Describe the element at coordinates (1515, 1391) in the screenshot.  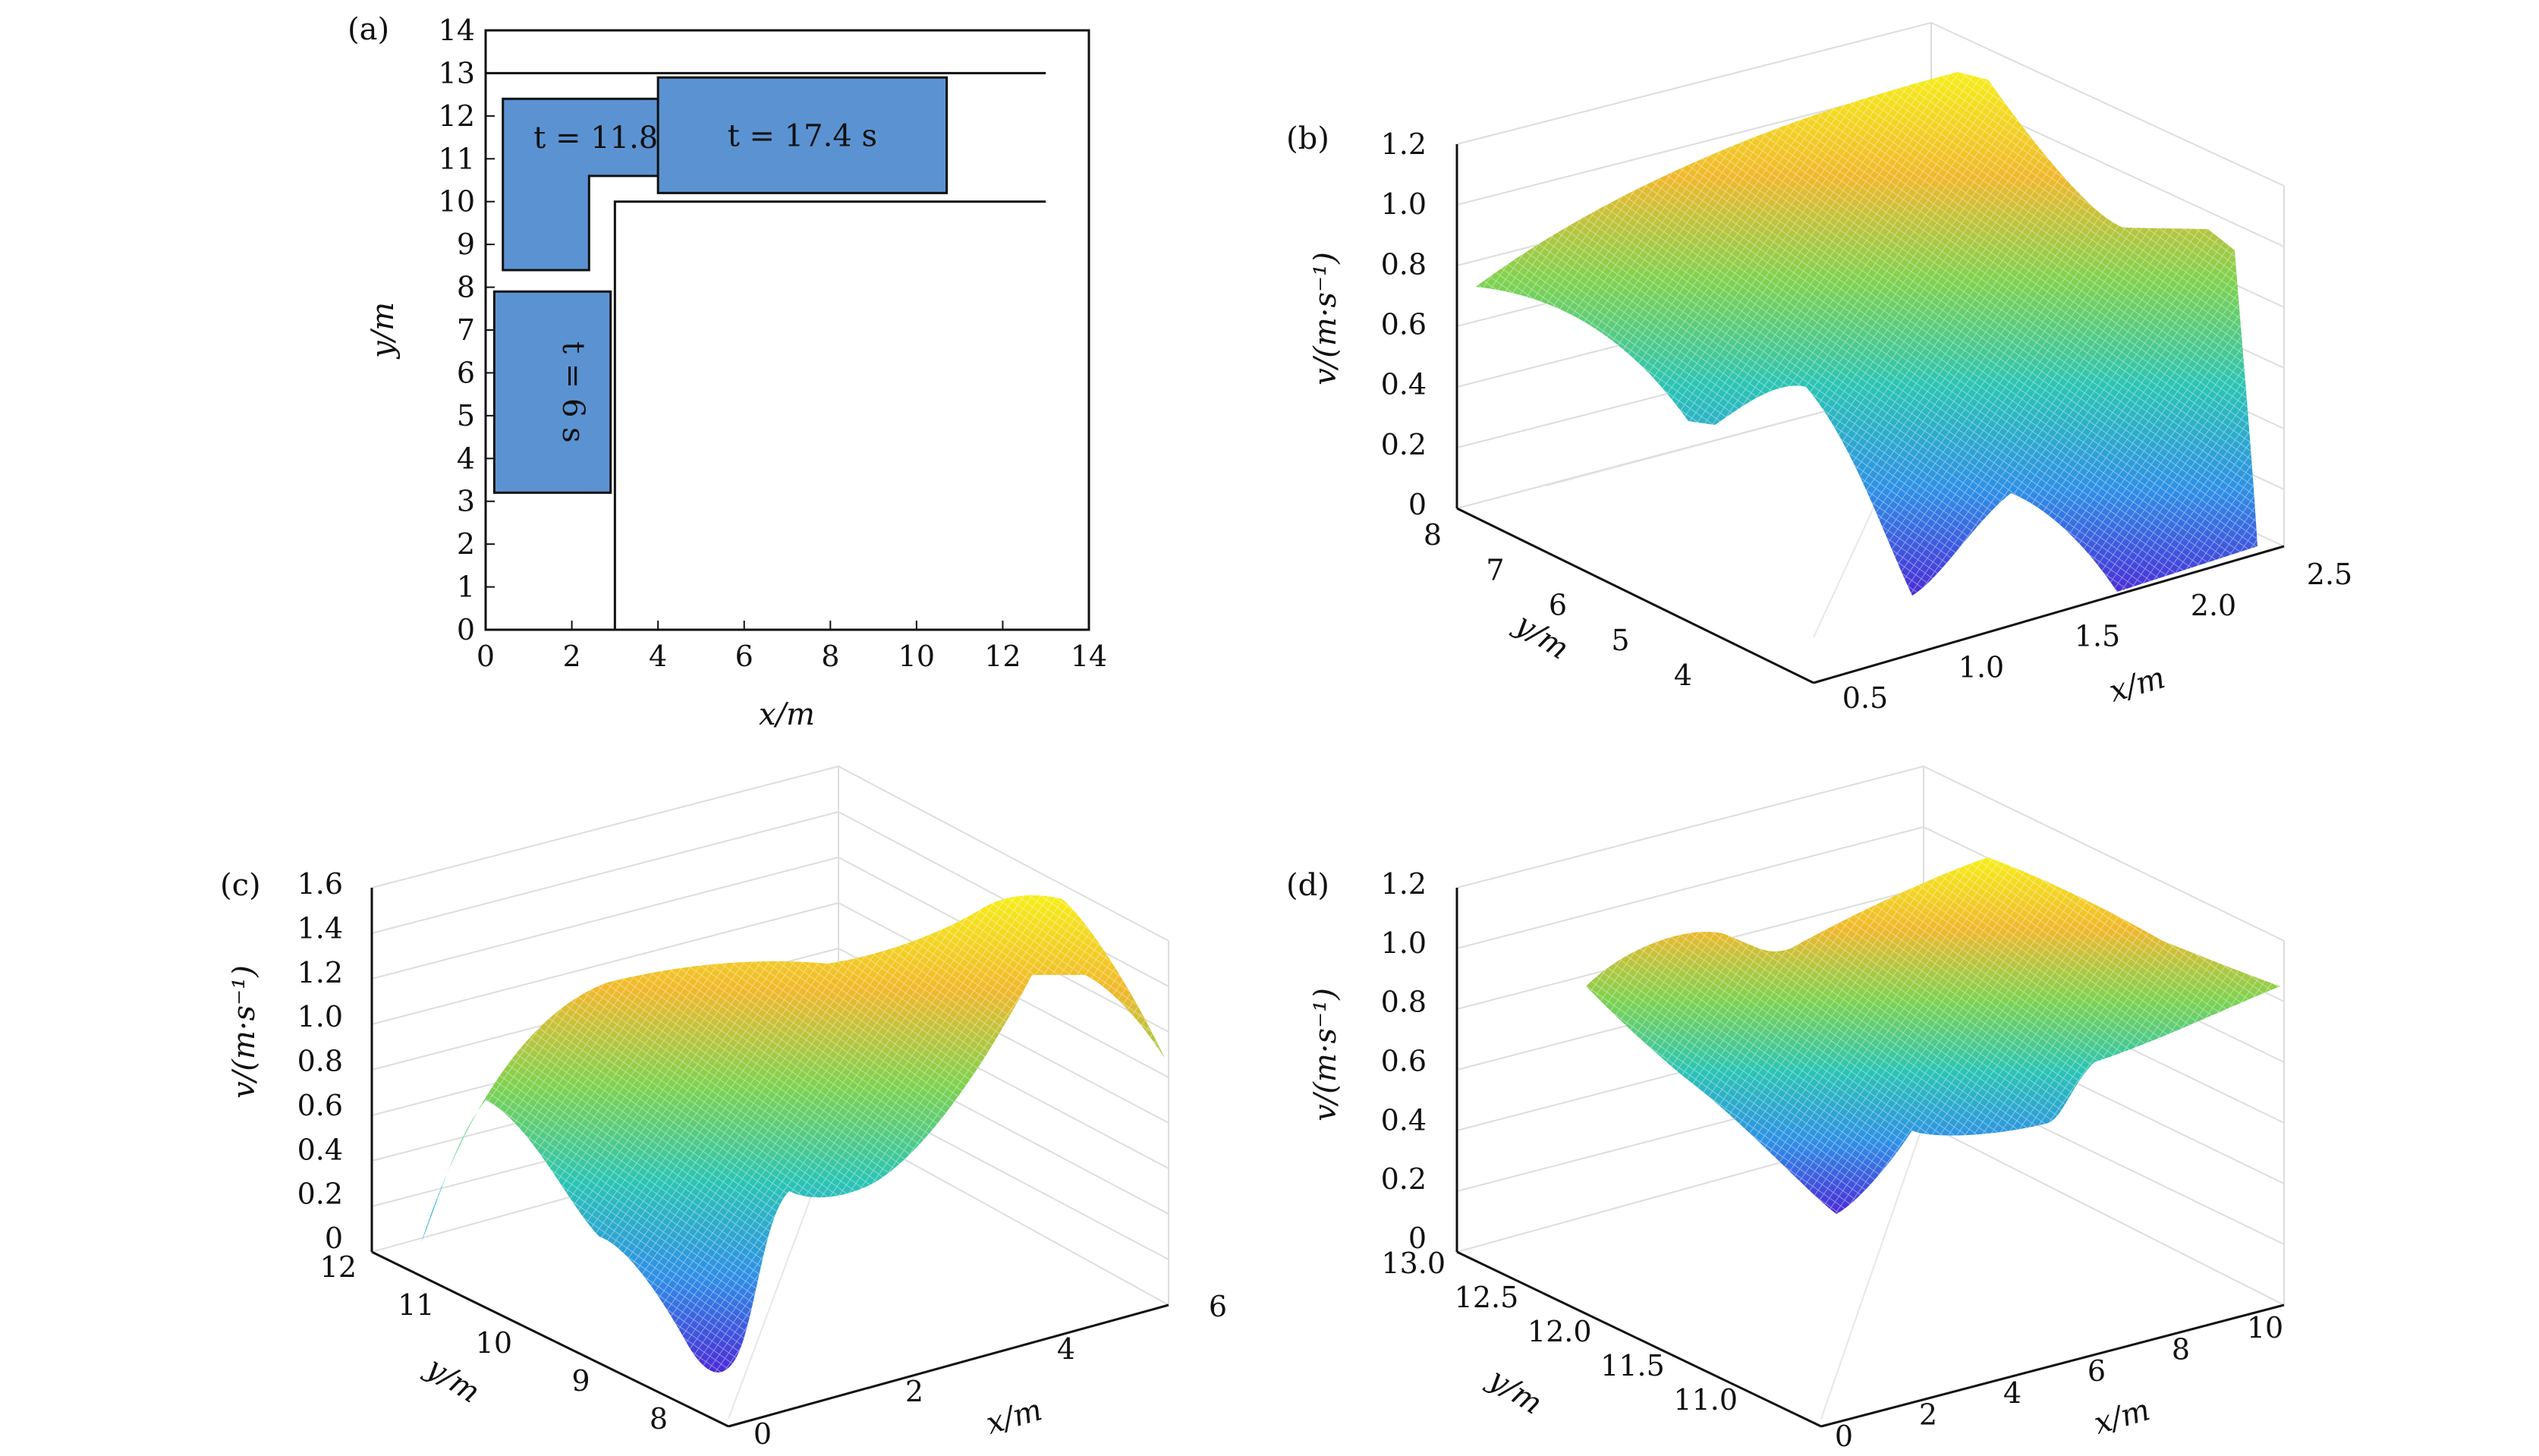
I see `panel-d-ylabel: y/m` at that location.